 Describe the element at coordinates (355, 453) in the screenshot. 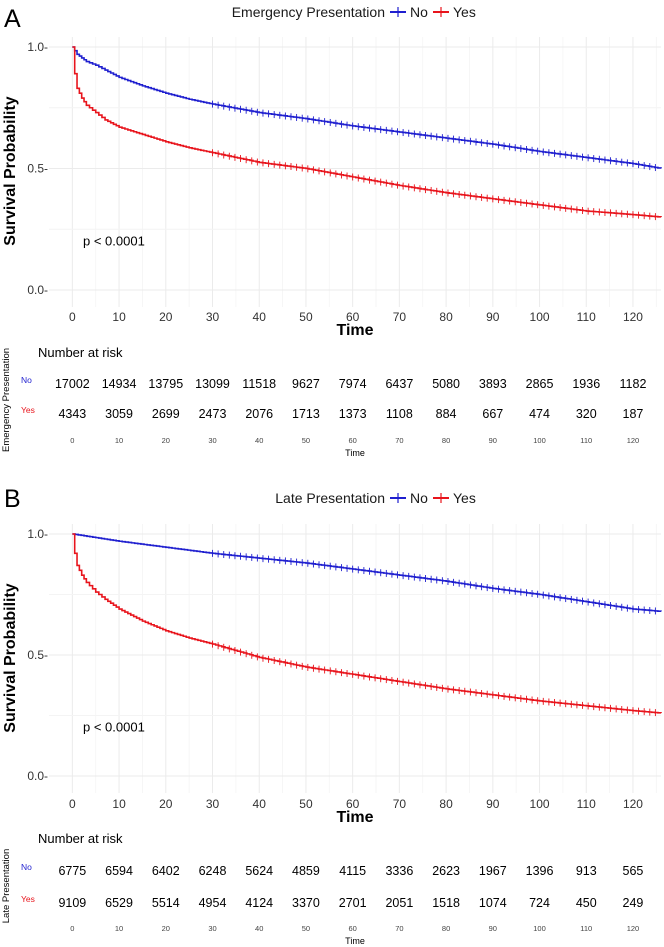

I see `risk-table-x-title: Time` at that location.